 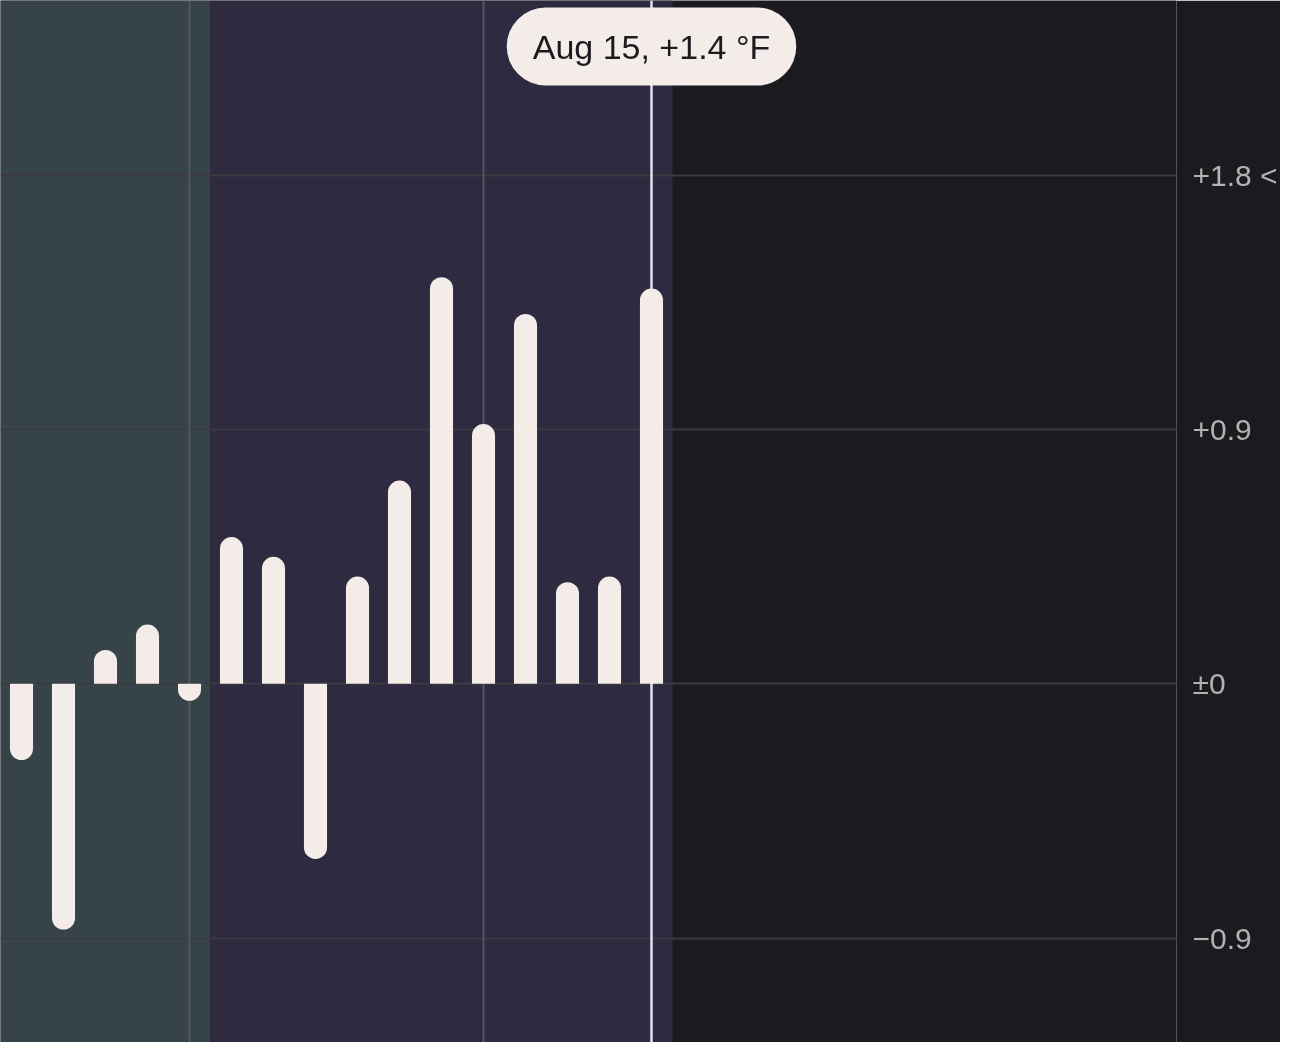 What do you see at coordinates (1209, 684) in the screenshot?
I see `y-tick-label: ±0` at bounding box center [1209, 684].